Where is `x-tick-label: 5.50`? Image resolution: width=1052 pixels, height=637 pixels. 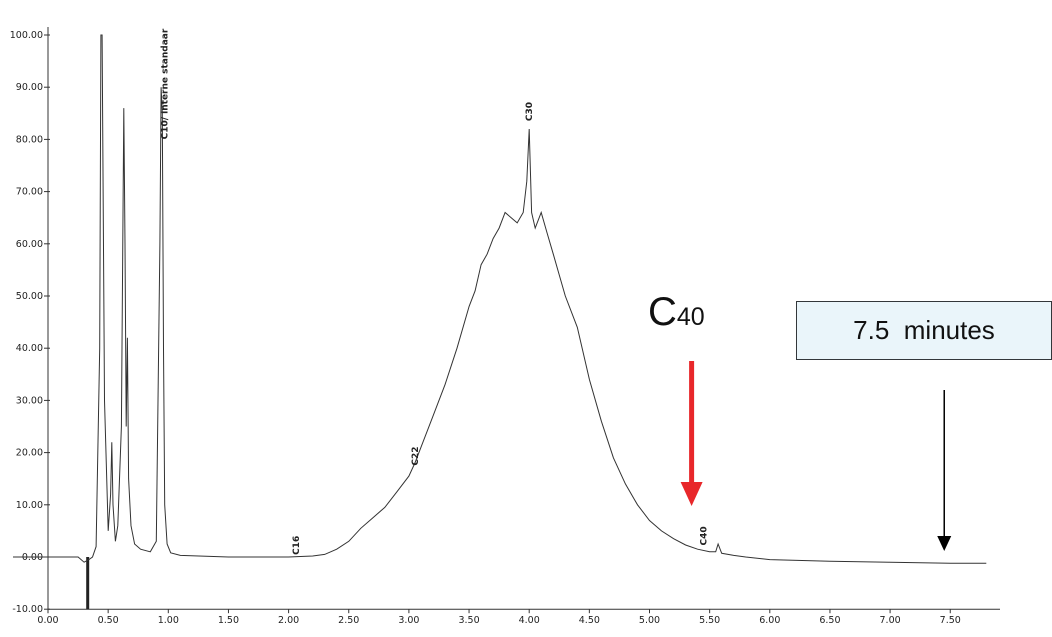
x-tick-label: 5.50 is located at coordinates (709, 620).